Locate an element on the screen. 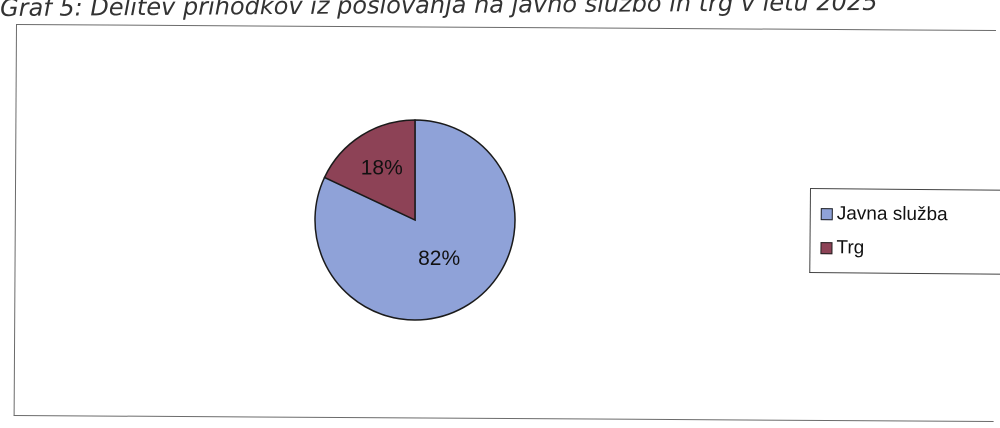  legend-item-javna-sluzba: Javna služba is located at coordinates (884, 214).